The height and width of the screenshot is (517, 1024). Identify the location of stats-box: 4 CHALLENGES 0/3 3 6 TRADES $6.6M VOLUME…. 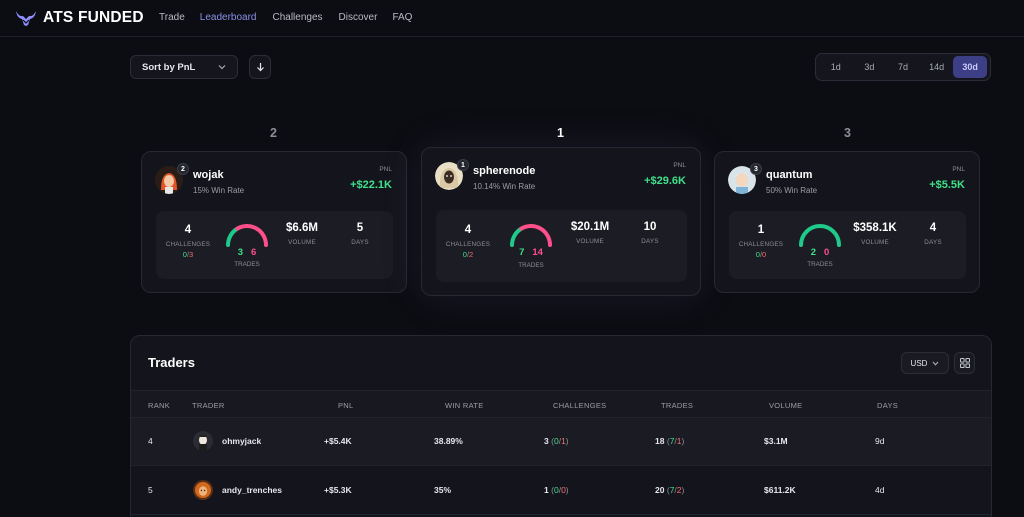
(274, 245).